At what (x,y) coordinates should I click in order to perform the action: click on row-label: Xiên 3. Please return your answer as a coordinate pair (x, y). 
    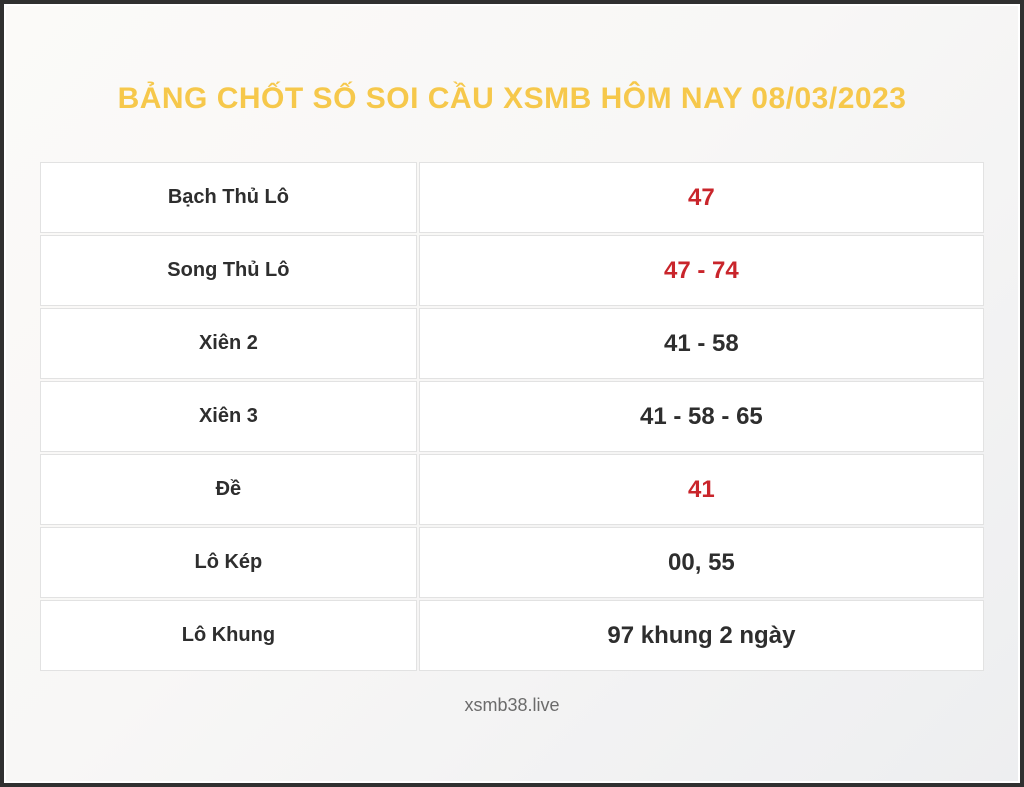
    Looking at the image, I should click on (228, 416).